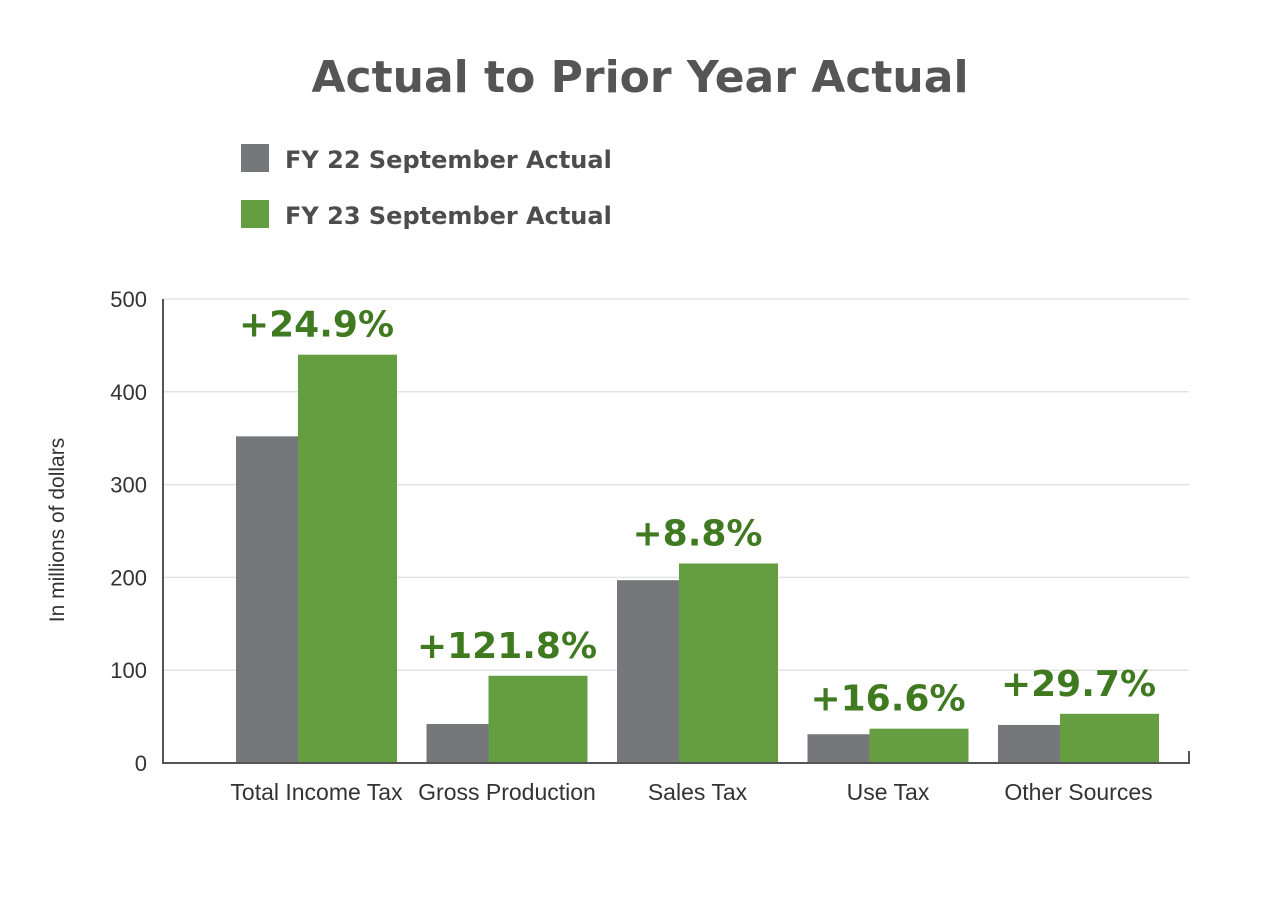 The width and height of the screenshot is (1280, 899). Describe the element at coordinates (128, 299) in the screenshot. I see `y-tick-label: 500` at that location.